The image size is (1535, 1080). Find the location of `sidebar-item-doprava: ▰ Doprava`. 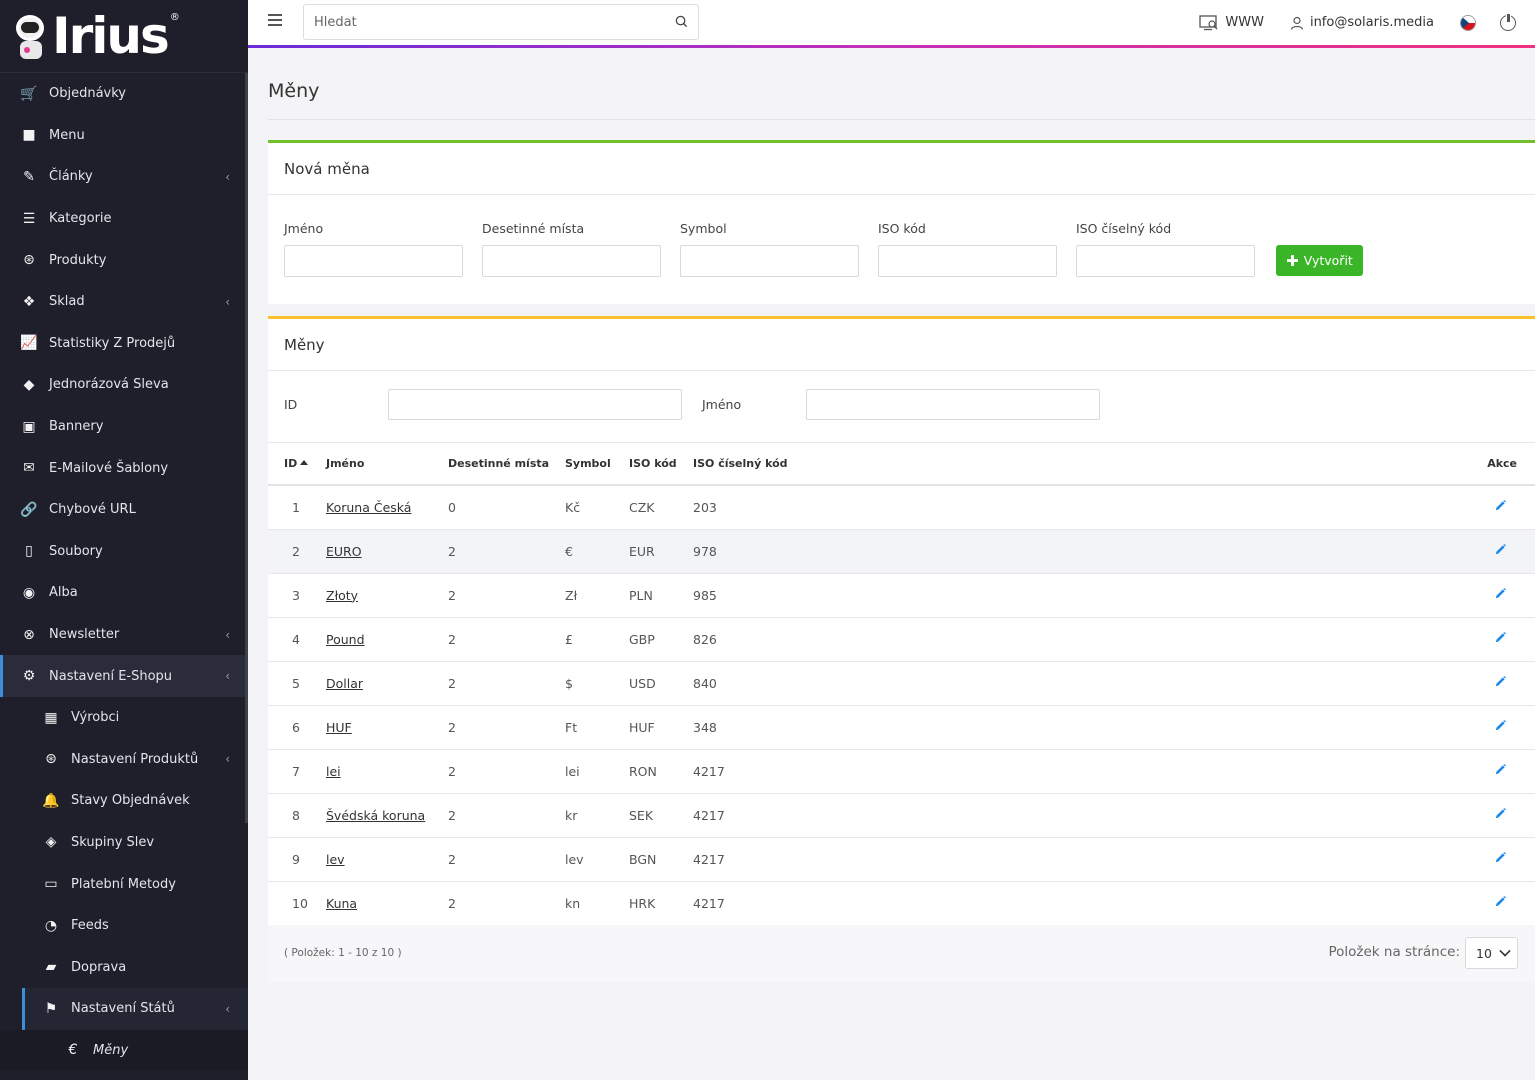

sidebar-item-doprava: ▰ Doprava is located at coordinates (124, 967).